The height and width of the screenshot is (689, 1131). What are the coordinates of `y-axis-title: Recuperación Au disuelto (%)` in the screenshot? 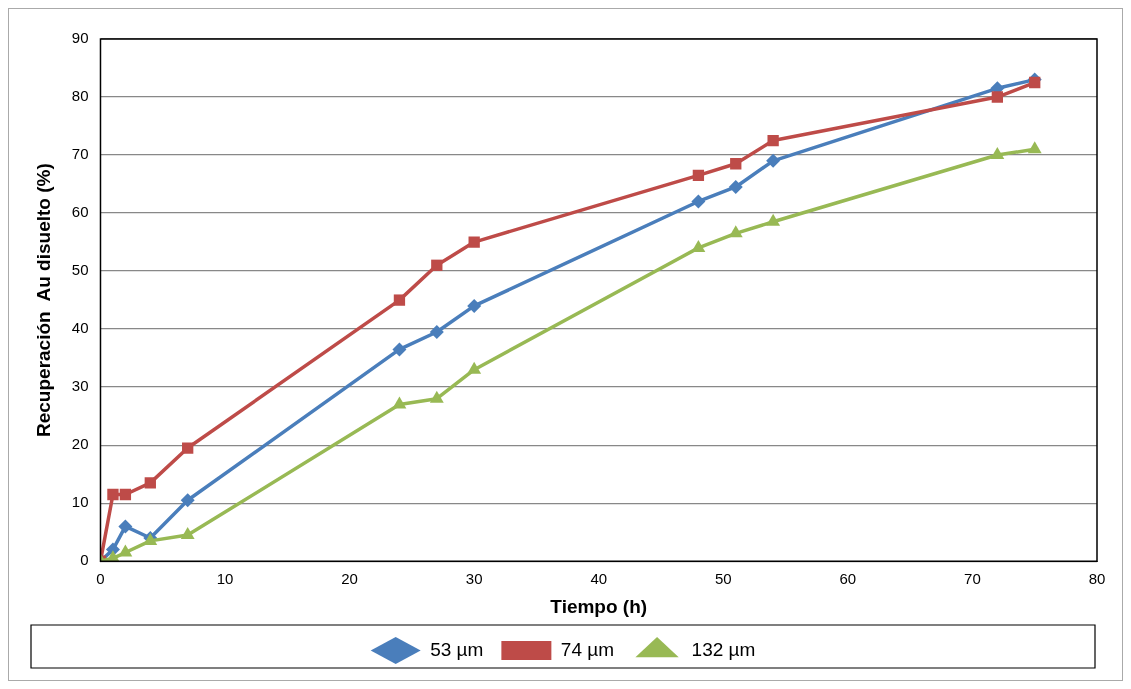 It's located at (43, 300).